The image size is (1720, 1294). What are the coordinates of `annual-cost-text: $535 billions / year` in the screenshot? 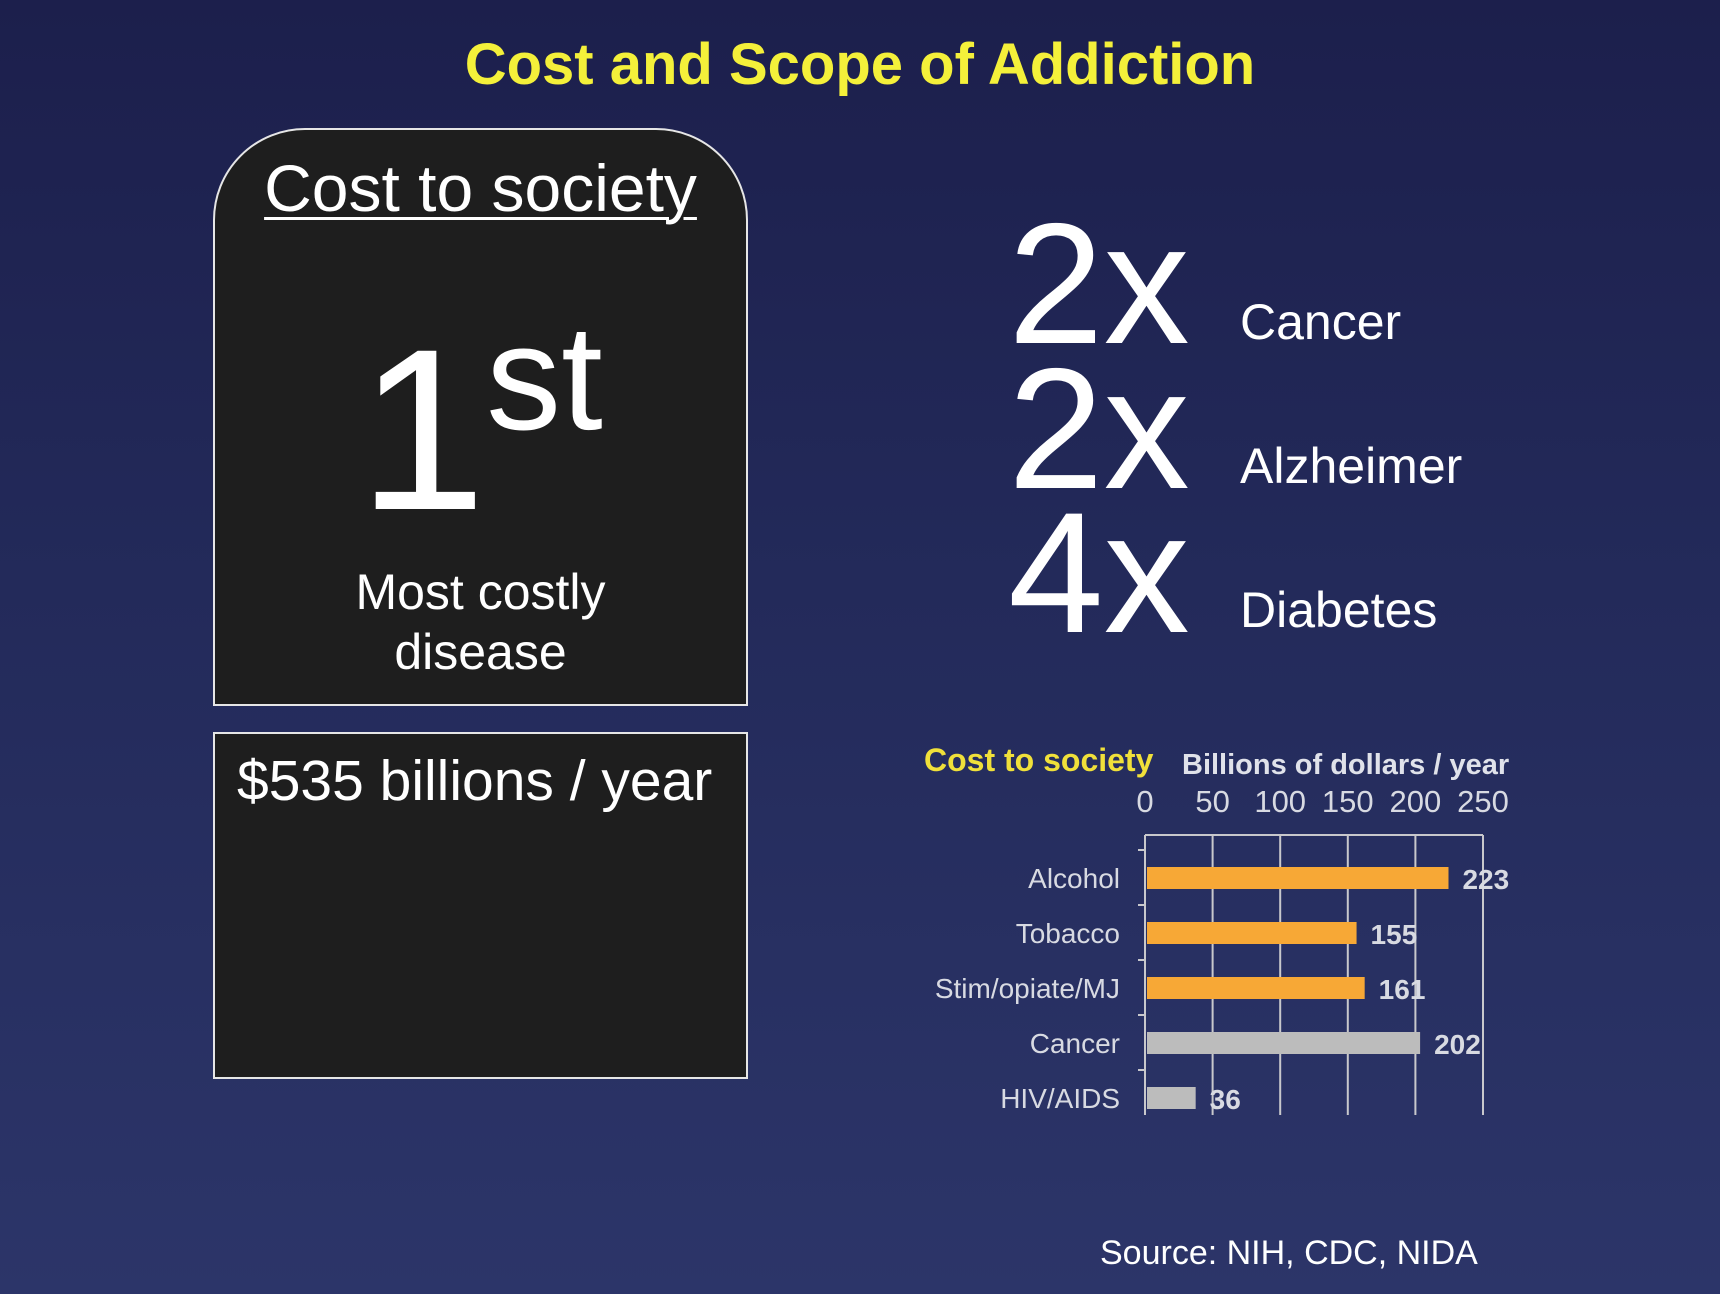 It's located at (475, 781).